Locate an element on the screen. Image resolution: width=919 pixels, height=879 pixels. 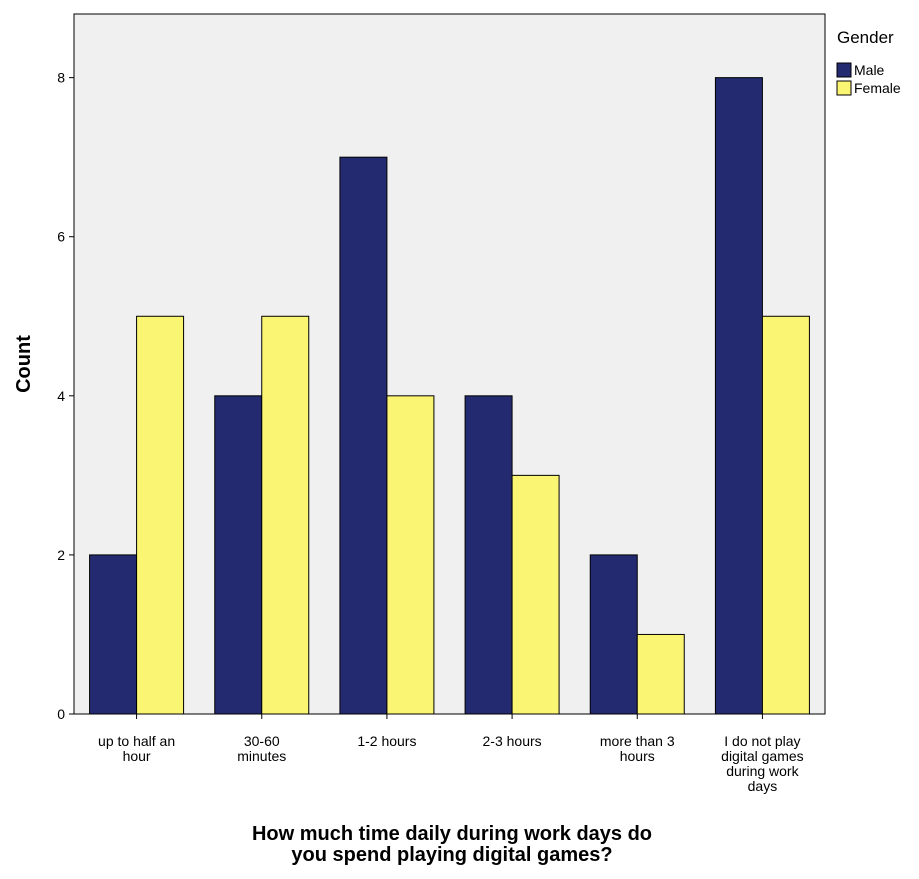
x-category-label: more than 3 hours is located at coordinates (637, 748).